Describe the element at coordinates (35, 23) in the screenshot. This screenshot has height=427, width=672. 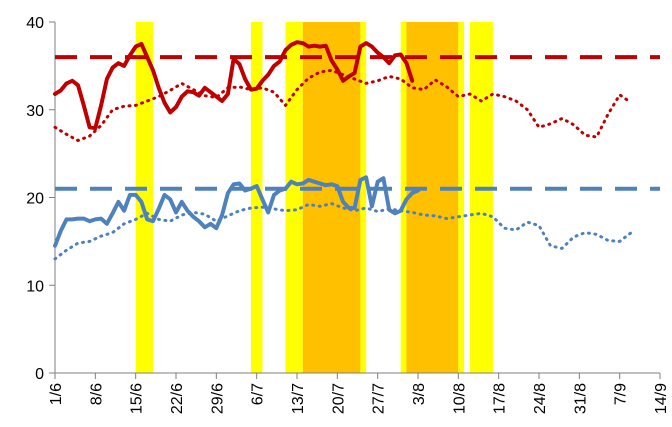
I see `y-tick-label: 40` at that location.